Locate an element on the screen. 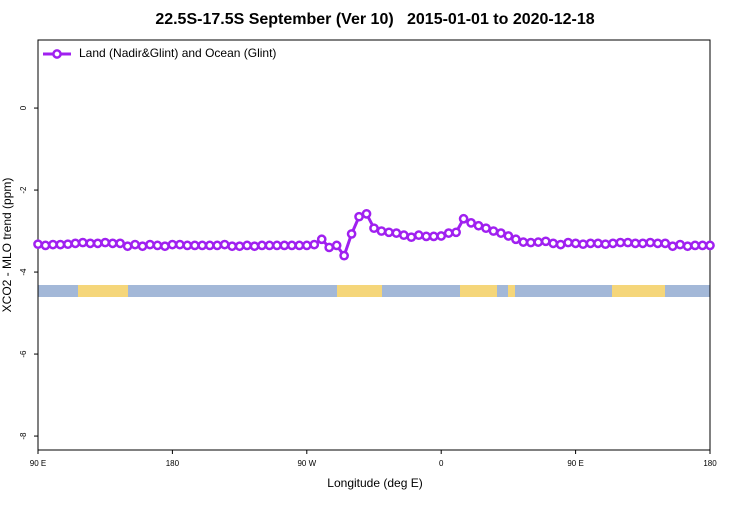 The image size is (750, 505). x-tick-label: 0 is located at coordinates (441, 463).